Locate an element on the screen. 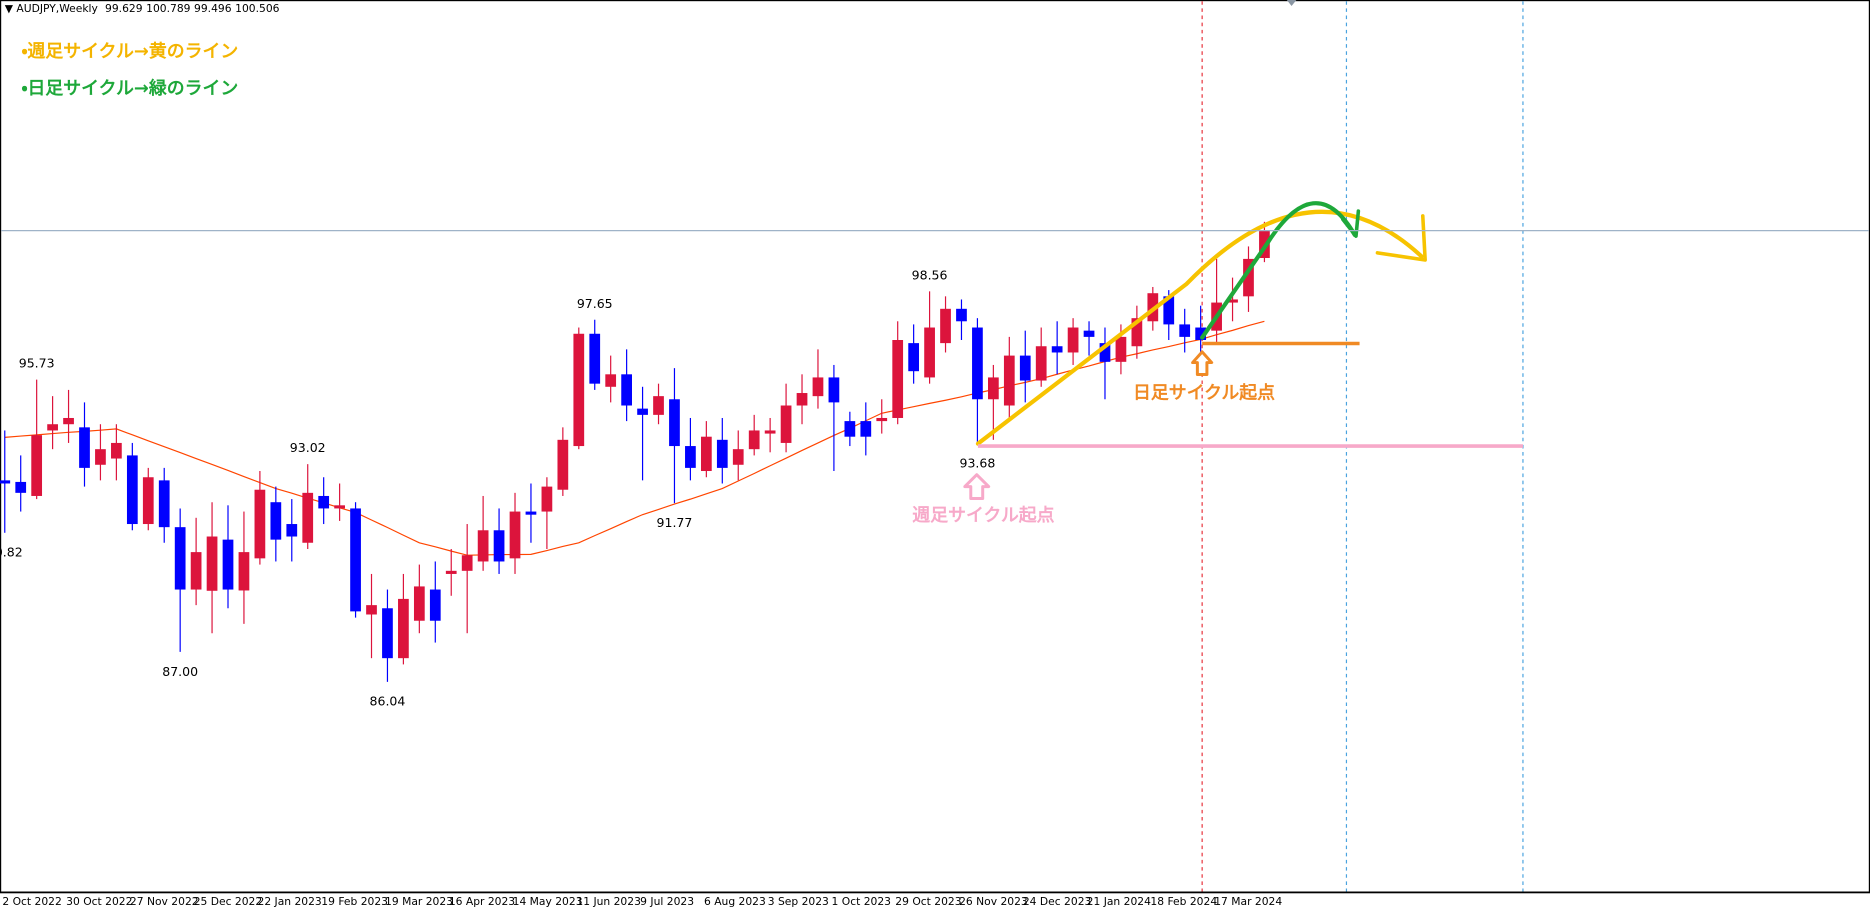 This screenshot has height=910, width=1870. x-tick-label: 24 Dec 2023 is located at coordinates (1057, 901).